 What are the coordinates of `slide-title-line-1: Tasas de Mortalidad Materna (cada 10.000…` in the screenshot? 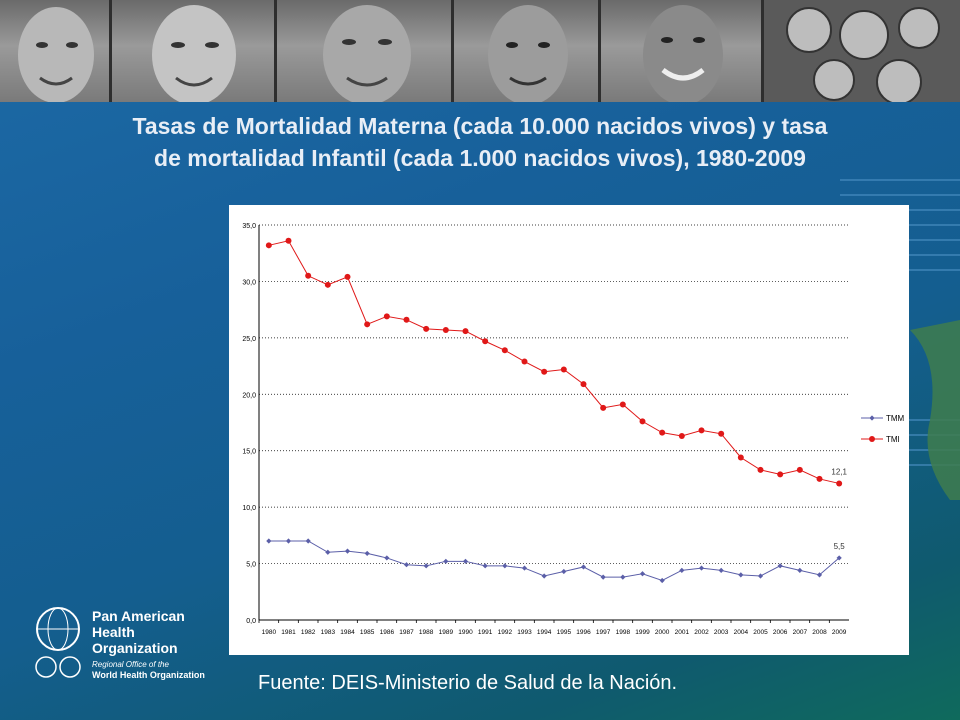 It's located at (480, 126).